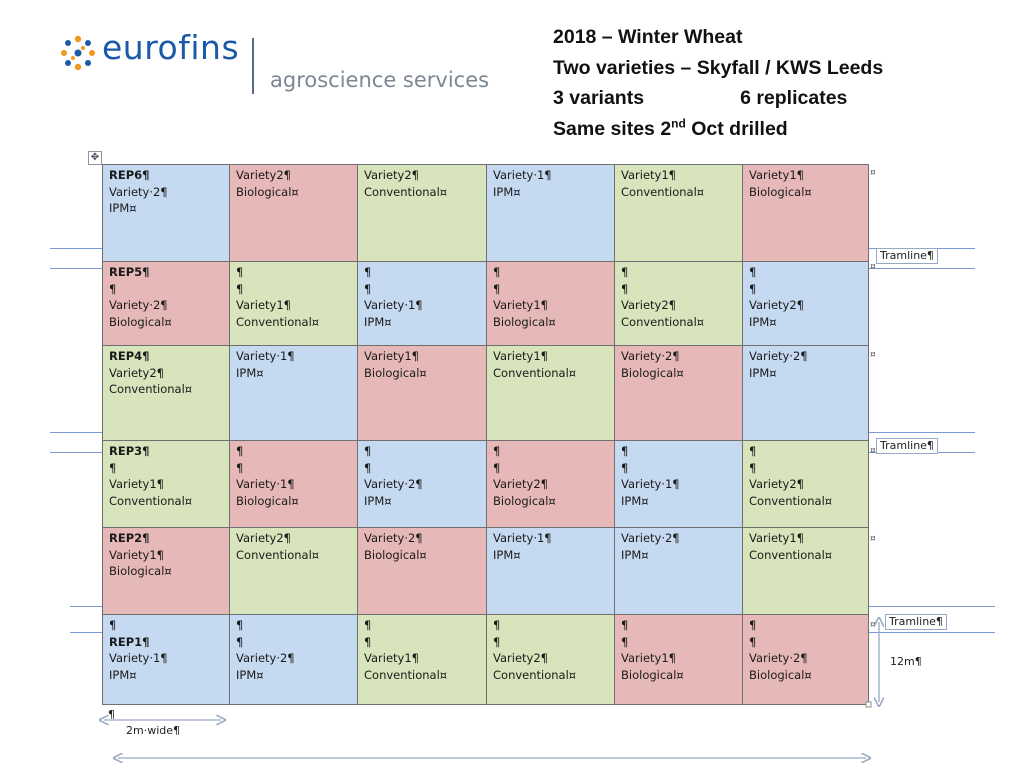  What do you see at coordinates (171, 47) in the screenshot?
I see `brand-name: eurofins` at bounding box center [171, 47].